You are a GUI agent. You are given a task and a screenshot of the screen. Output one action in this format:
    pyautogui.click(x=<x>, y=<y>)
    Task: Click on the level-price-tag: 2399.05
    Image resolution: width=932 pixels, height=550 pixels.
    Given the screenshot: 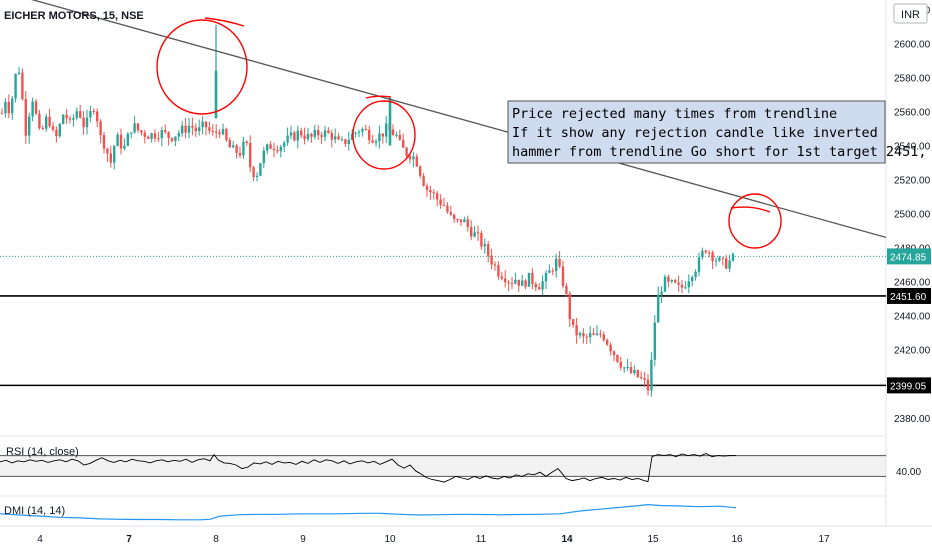 What is the action you would take?
    pyautogui.click(x=909, y=385)
    